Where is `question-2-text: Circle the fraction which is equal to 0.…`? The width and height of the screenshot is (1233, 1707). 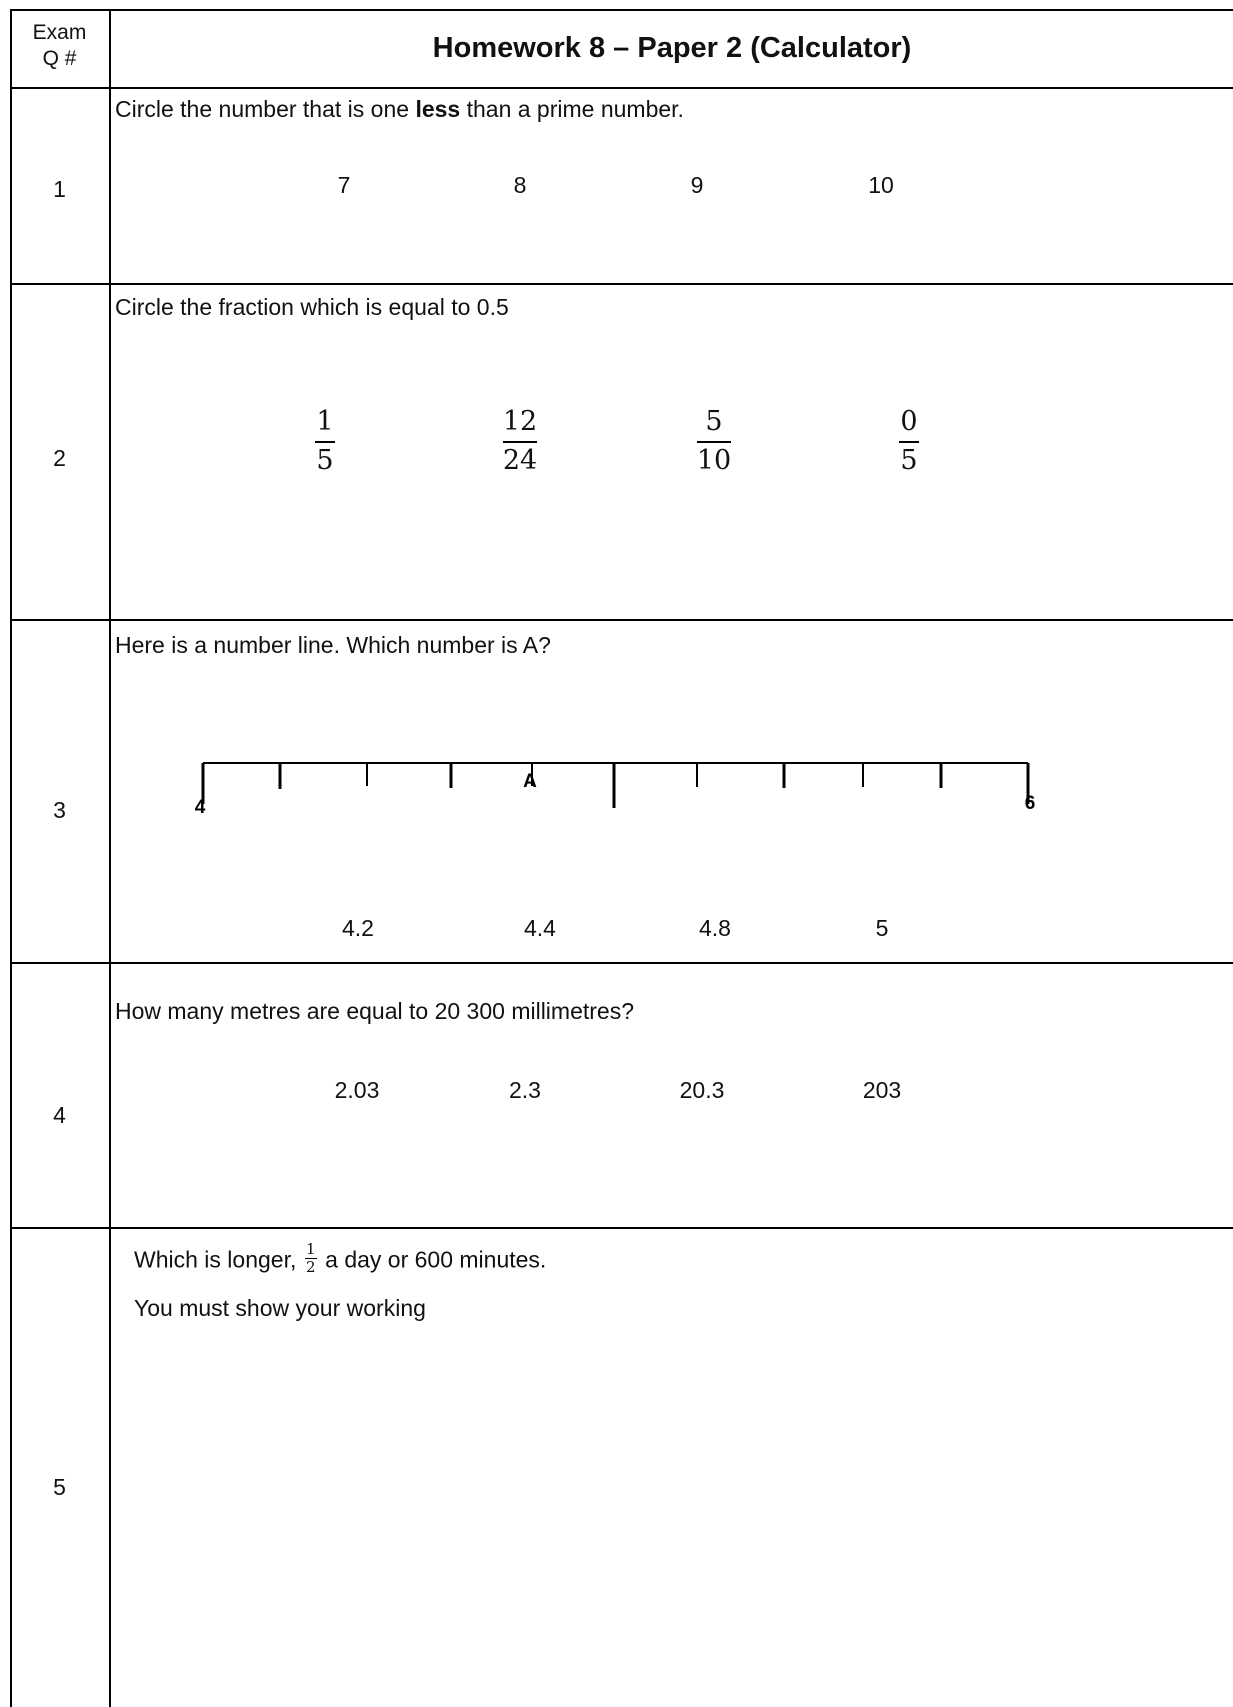
question-2-text: Circle the fraction which is equal to 0.… is located at coordinates (312, 307).